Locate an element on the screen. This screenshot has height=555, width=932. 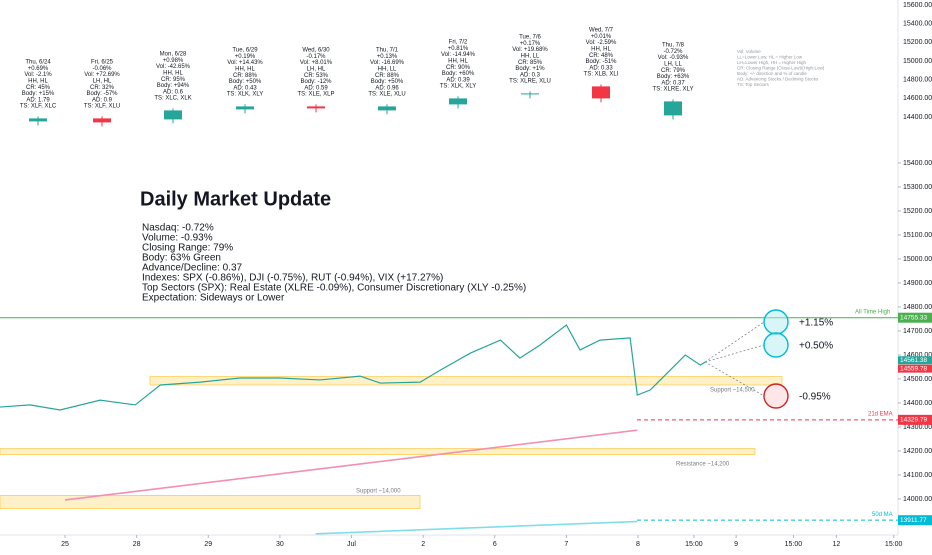
day-date: Wed, 7/7 is located at coordinates (601, 31).